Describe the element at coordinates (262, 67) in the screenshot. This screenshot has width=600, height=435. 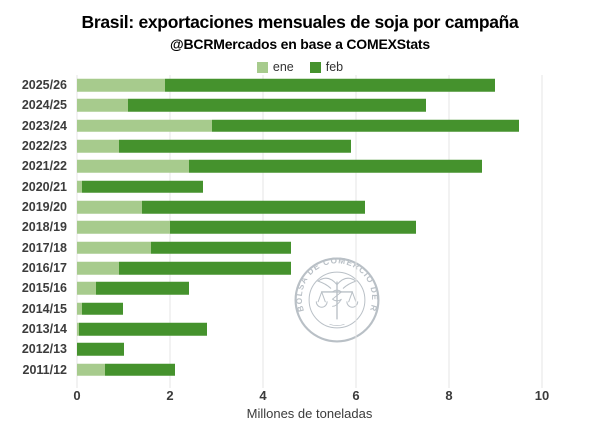
I see `legend-swatch-ene` at that location.